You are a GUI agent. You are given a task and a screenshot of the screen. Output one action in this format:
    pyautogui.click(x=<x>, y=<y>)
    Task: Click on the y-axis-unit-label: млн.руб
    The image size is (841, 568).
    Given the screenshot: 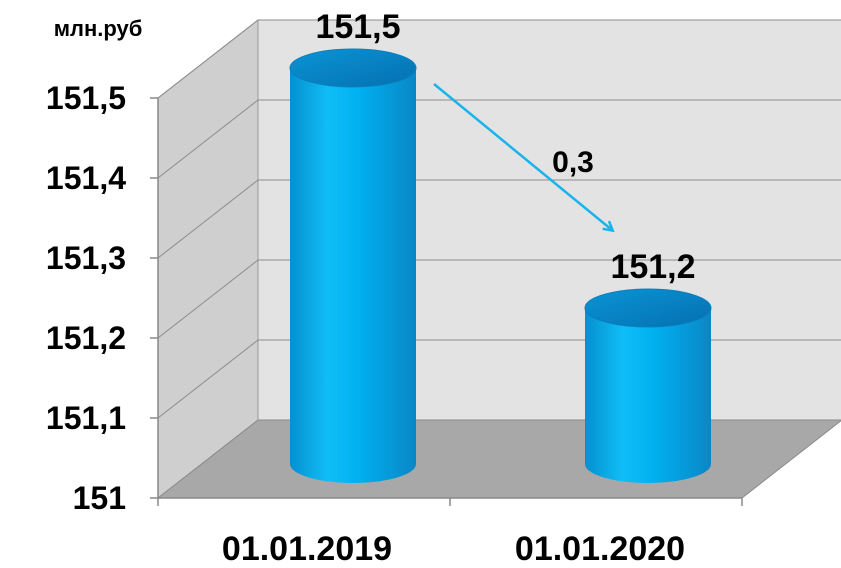 What is the action you would take?
    pyautogui.click(x=98, y=28)
    